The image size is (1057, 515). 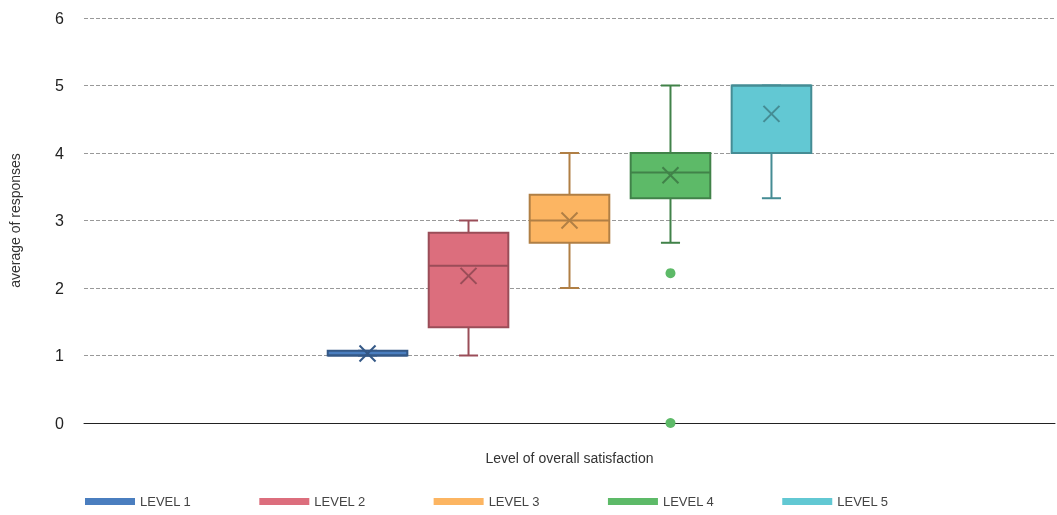 What do you see at coordinates (60, 220) in the screenshot?
I see `y-tick-label: 3` at bounding box center [60, 220].